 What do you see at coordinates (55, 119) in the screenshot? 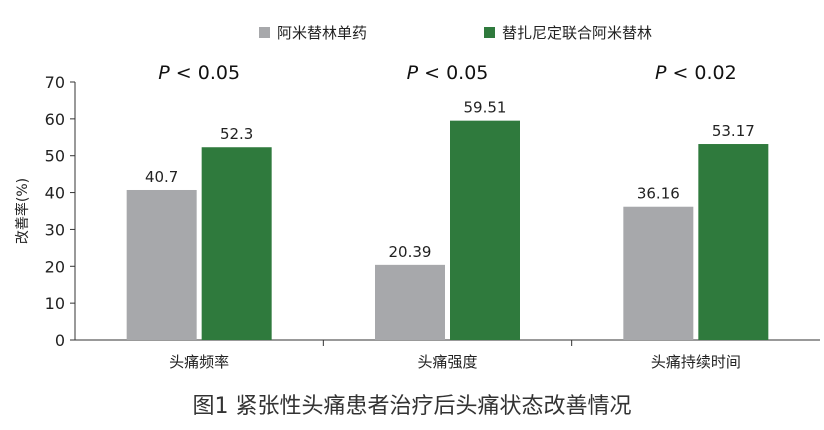
I see `y-tick-label: 60` at bounding box center [55, 119].